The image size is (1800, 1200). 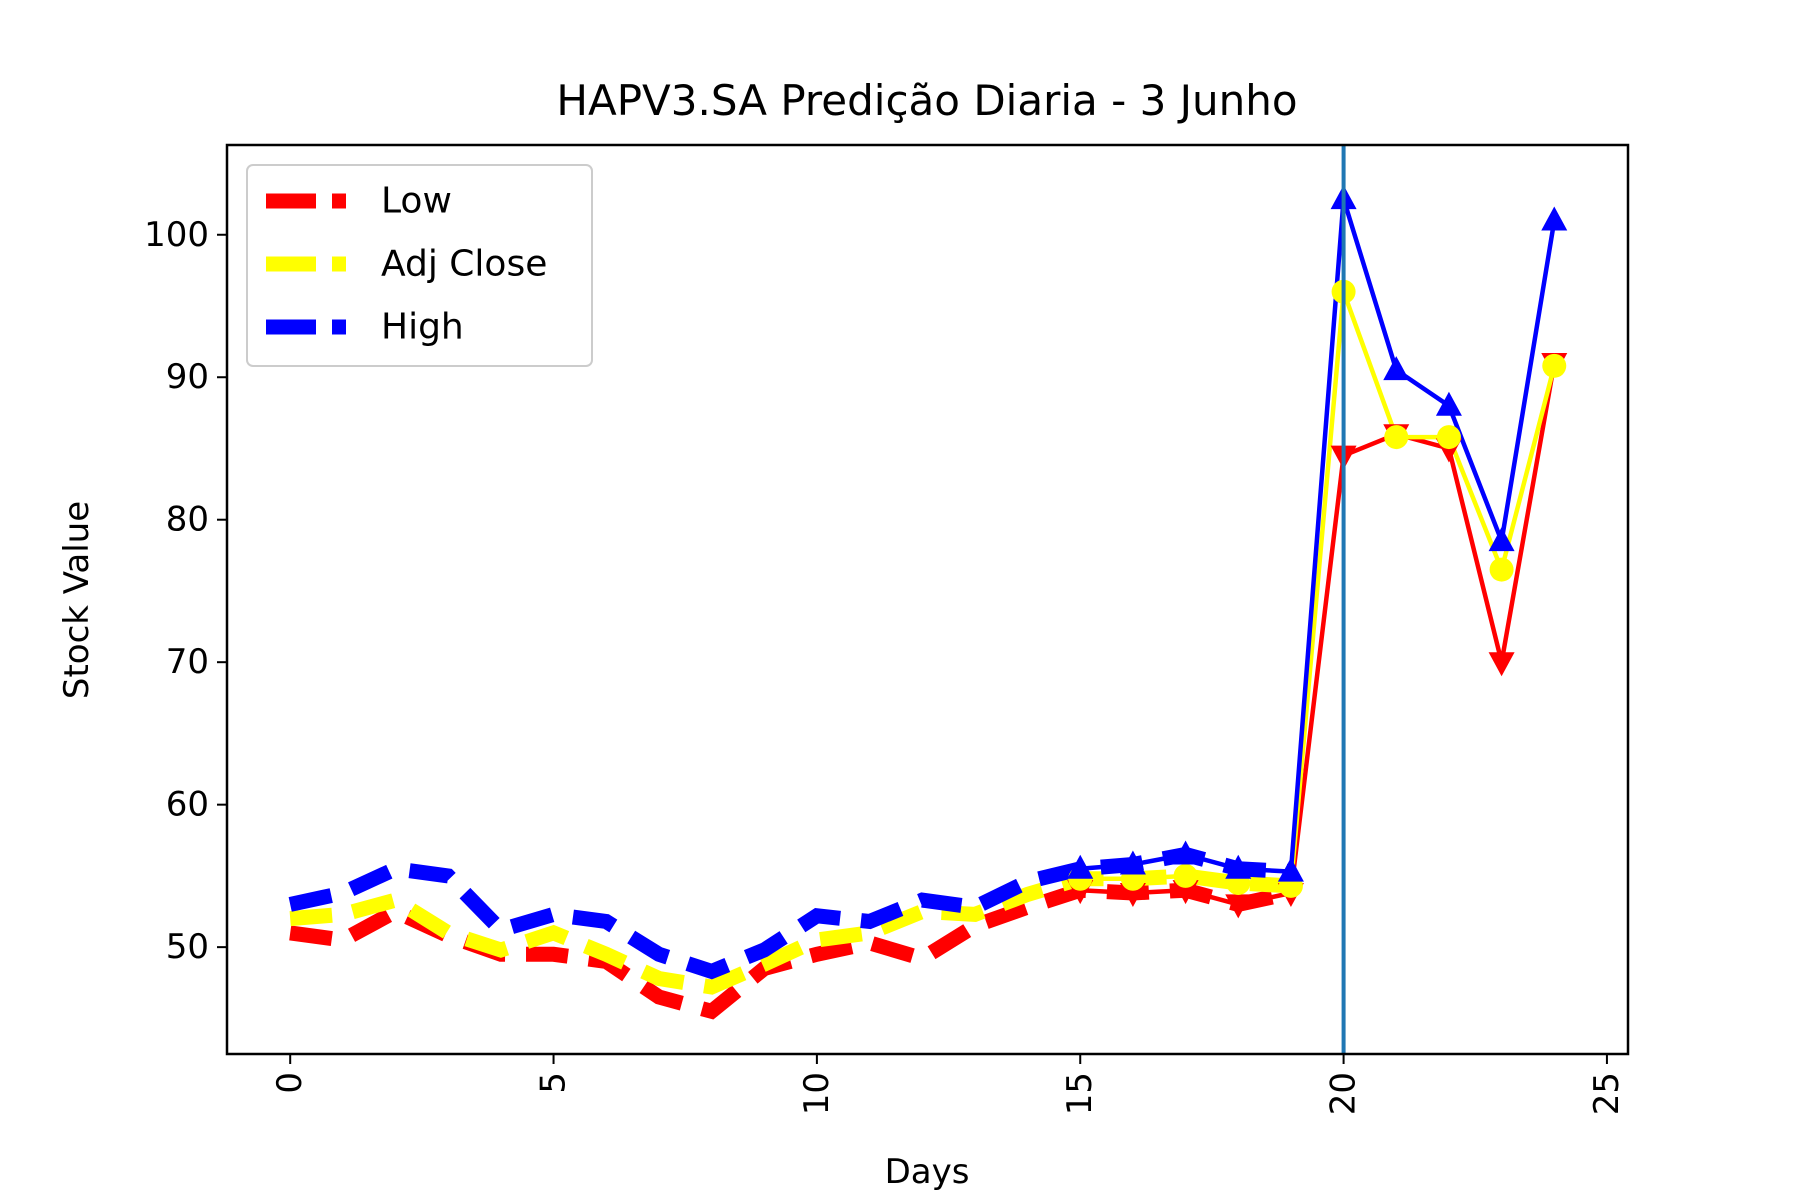 What do you see at coordinates (1344, 1093) in the screenshot?
I see `x-tick-label: 20` at bounding box center [1344, 1093].